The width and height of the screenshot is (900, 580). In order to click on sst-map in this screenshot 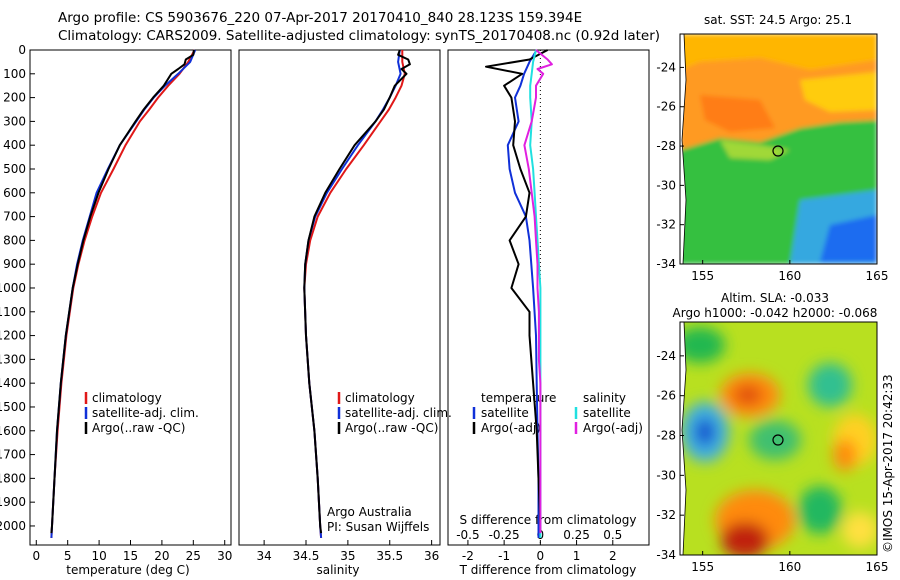, I will do `click(778, 149)`.